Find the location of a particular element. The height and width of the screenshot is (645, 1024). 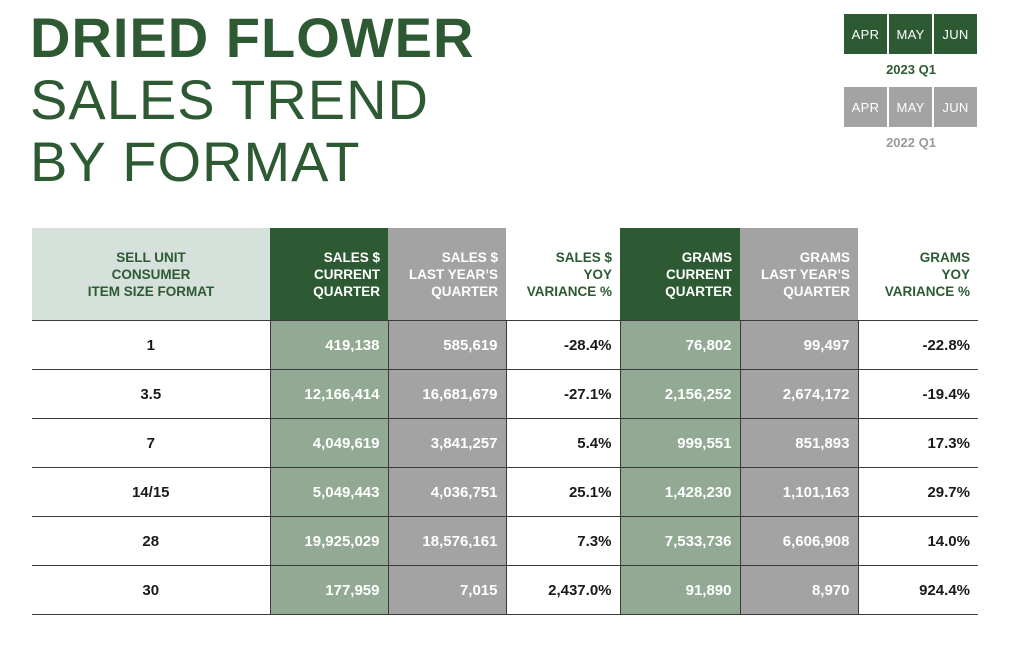

cell-grams-last-year: 1,101,163 is located at coordinates (799, 492).